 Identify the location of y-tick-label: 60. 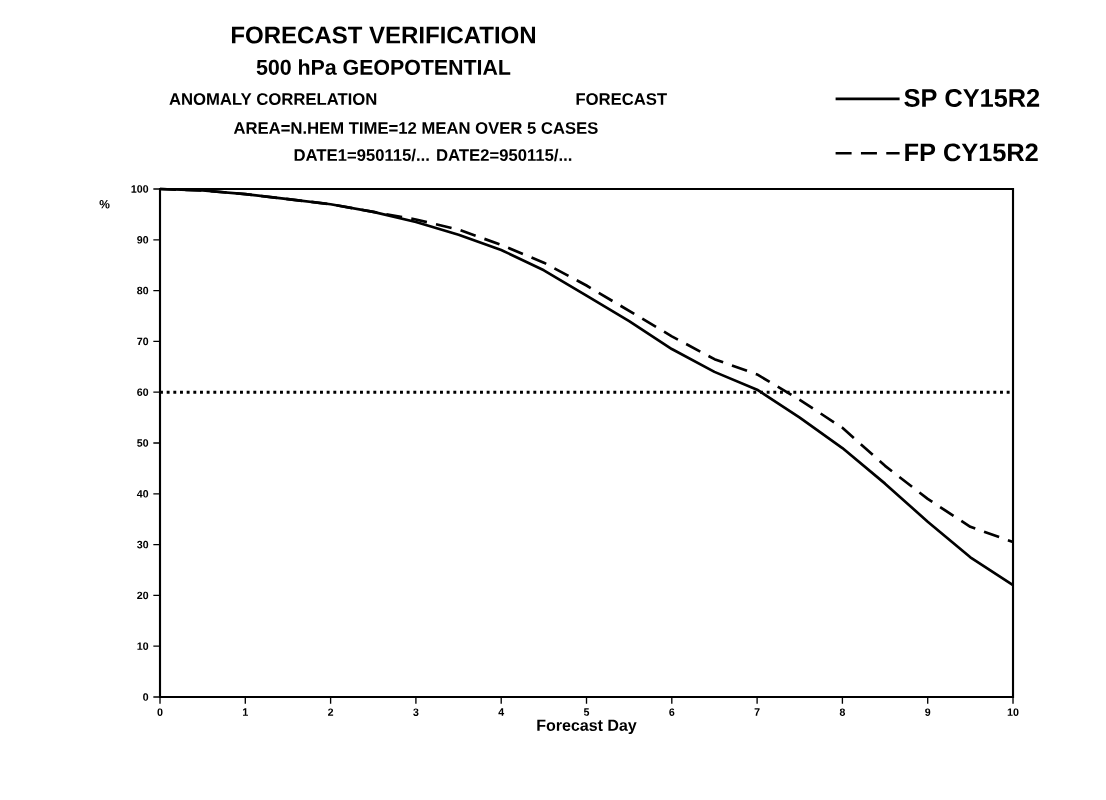
(143, 392).